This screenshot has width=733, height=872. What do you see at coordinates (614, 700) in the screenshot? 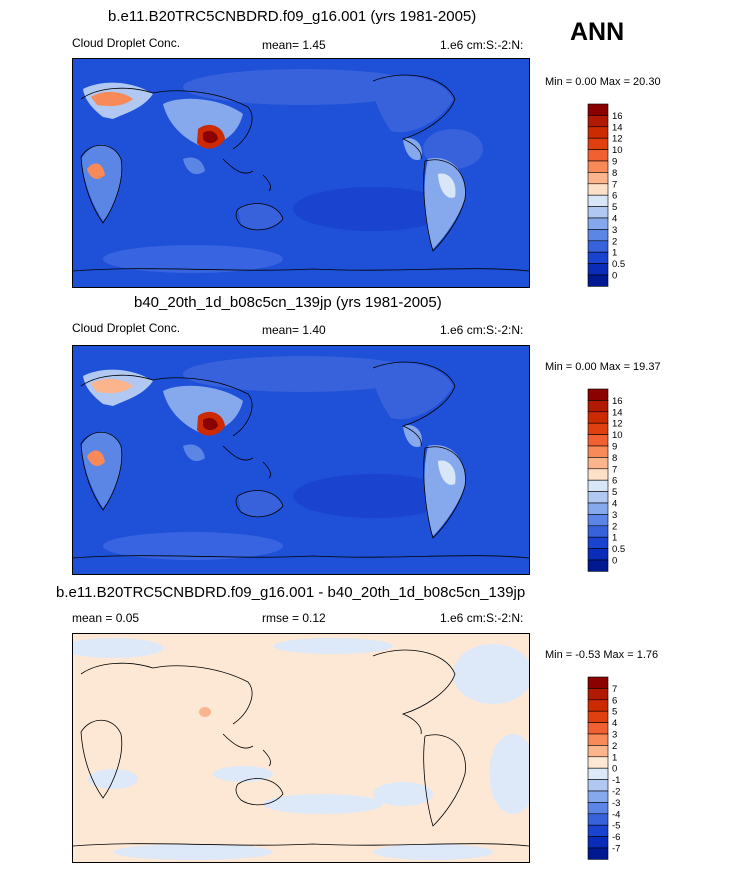
I see `colorbar-3-label: 6` at bounding box center [614, 700].